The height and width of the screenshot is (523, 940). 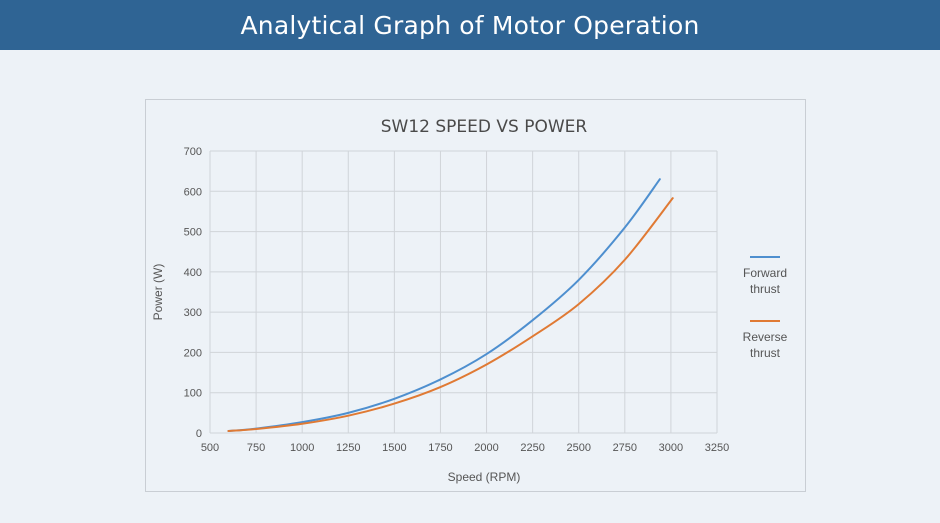 I want to click on legend-label-reverse-thrust: Reverse thrust, so click(x=765, y=345).